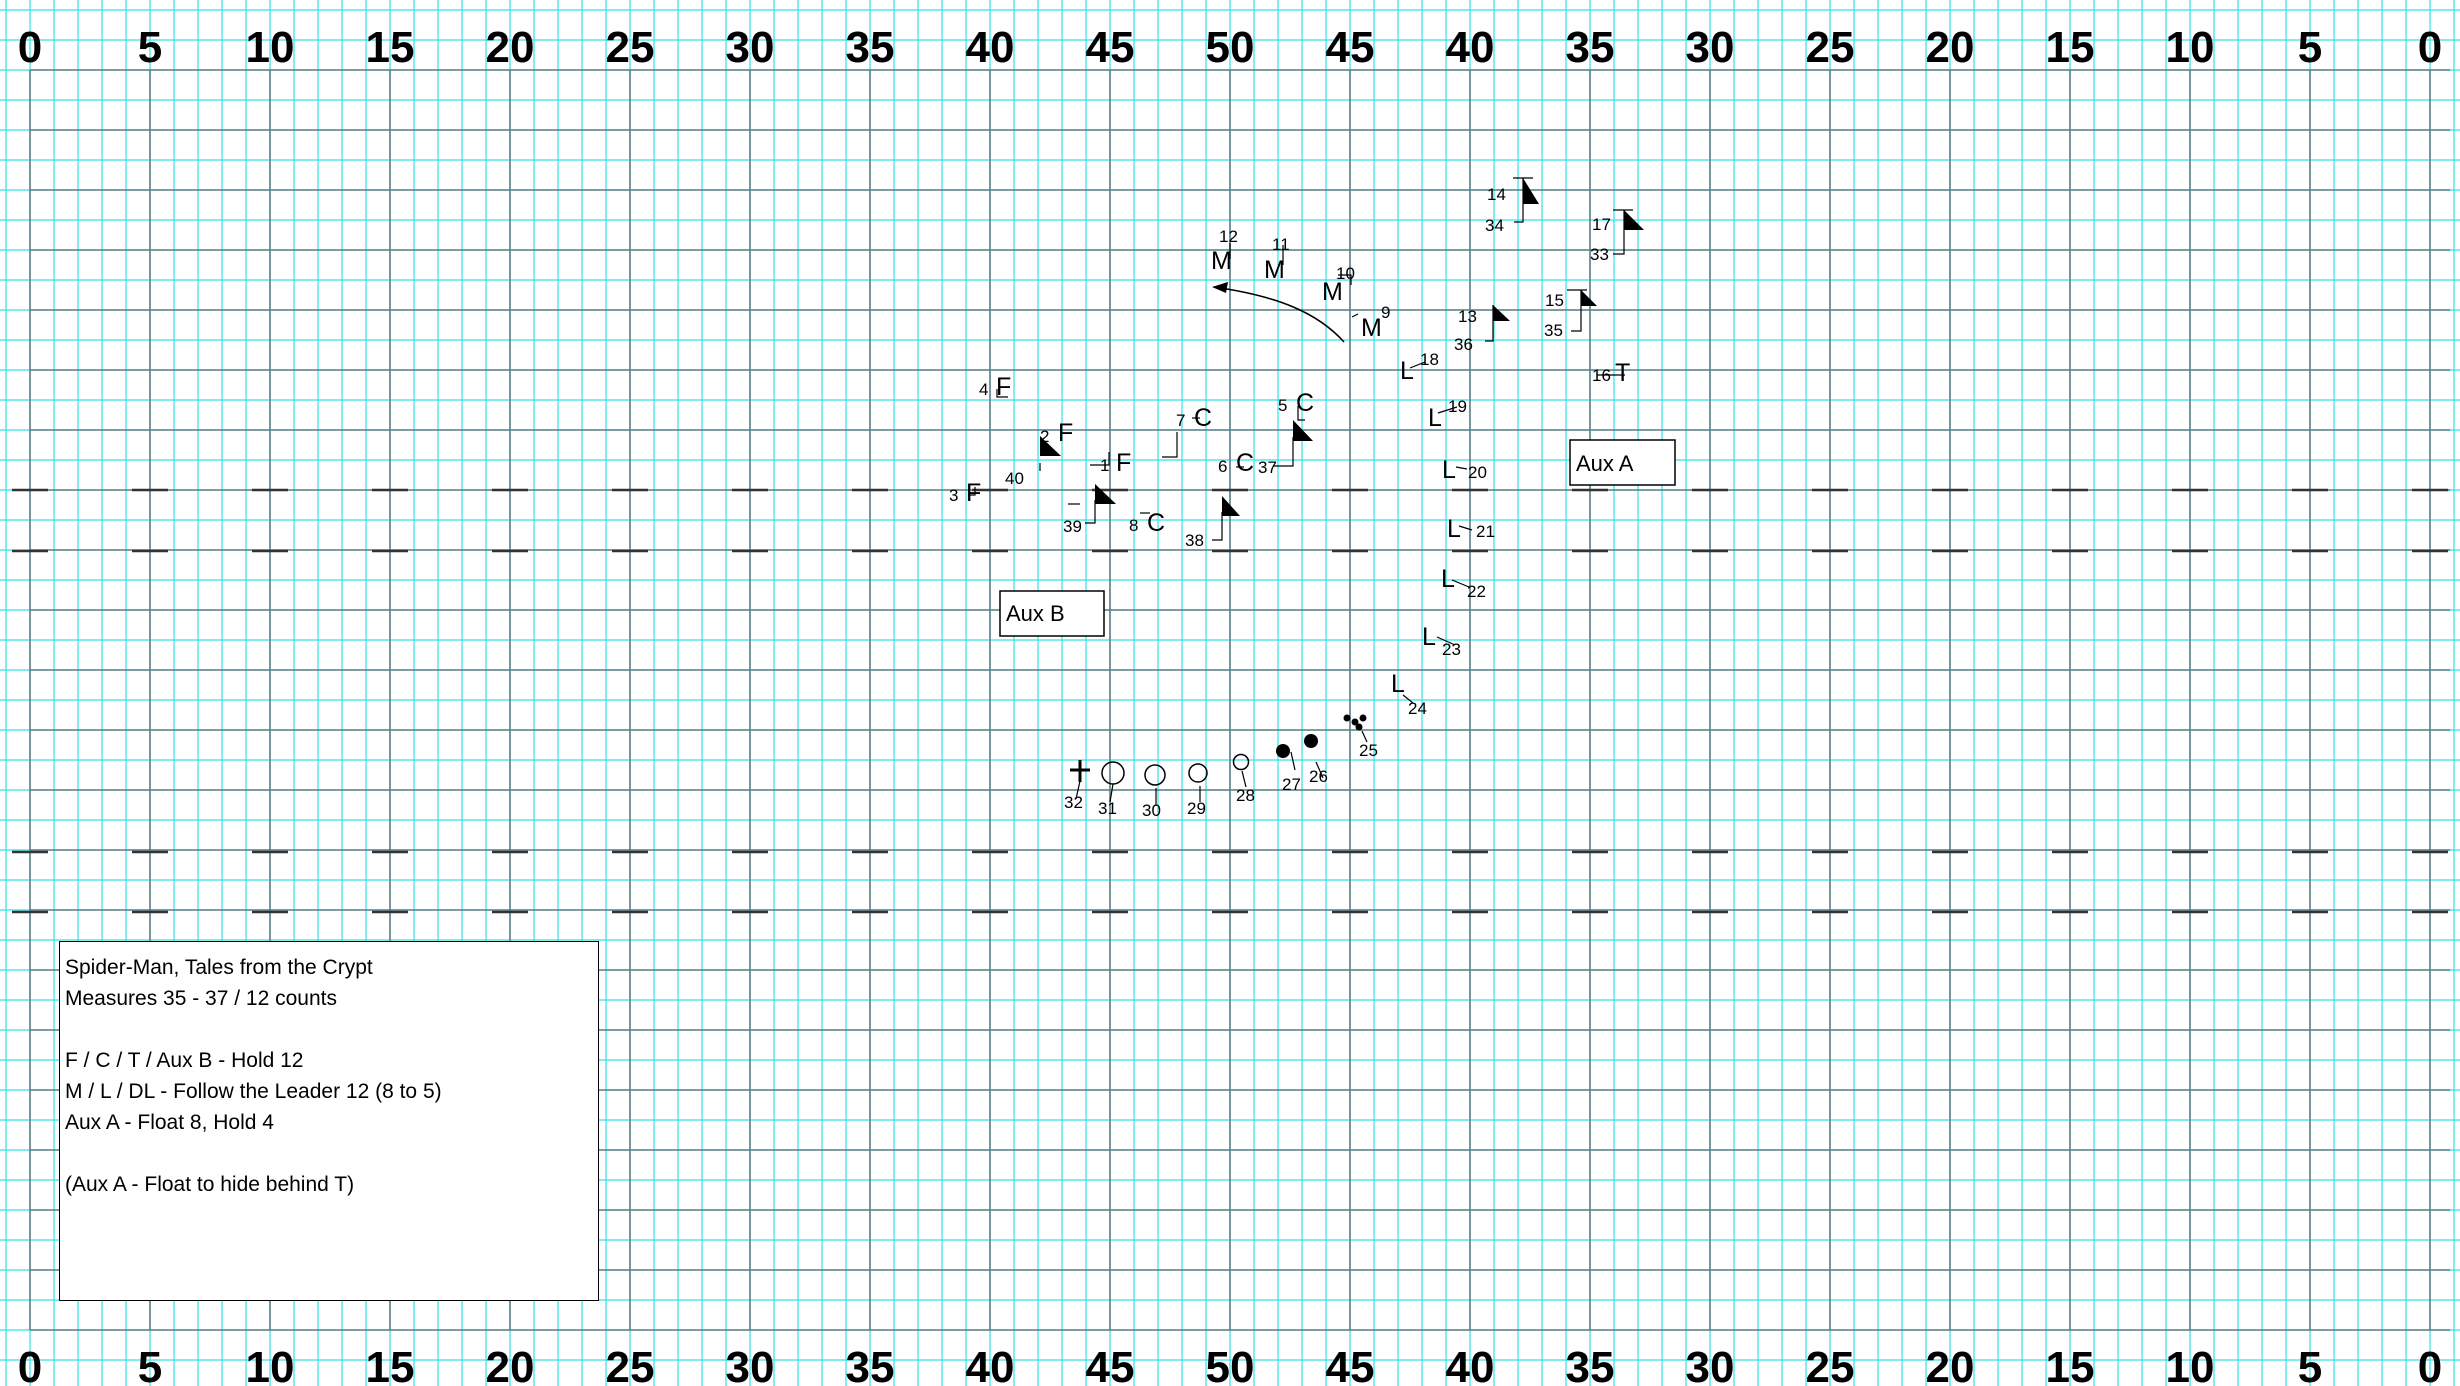 This screenshot has width=2460, height=1386. Describe the element at coordinates (1342, 347) in the screenshot. I see `flag-markers` at that location.